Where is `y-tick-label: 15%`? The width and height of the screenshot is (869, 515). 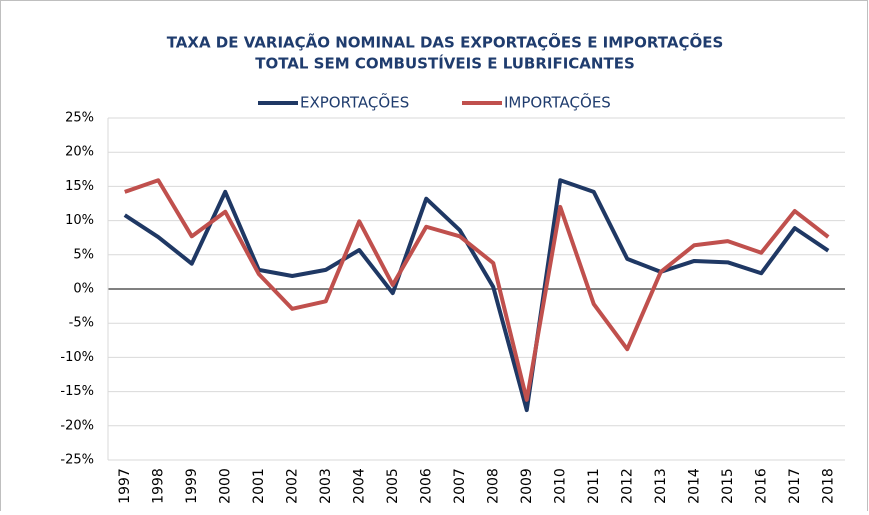
y-tick-label: 15% is located at coordinates (79, 186).